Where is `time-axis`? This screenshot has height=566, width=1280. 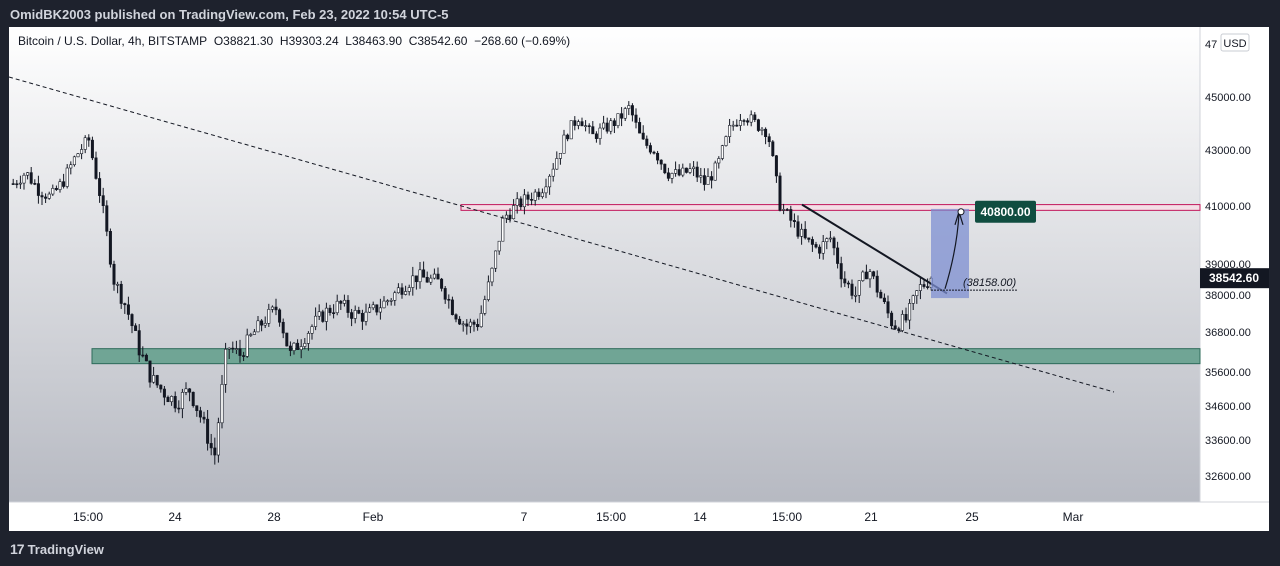
time-axis is located at coordinates (639, 516).